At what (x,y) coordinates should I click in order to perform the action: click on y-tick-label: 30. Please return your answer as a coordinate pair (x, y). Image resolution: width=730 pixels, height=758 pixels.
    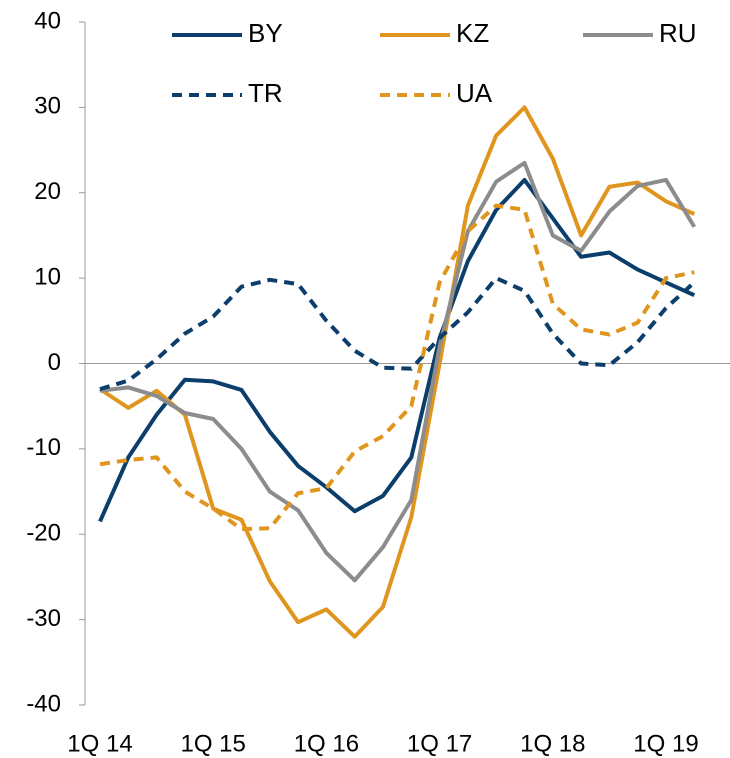
    Looking at the image, I should click on (47, 106).